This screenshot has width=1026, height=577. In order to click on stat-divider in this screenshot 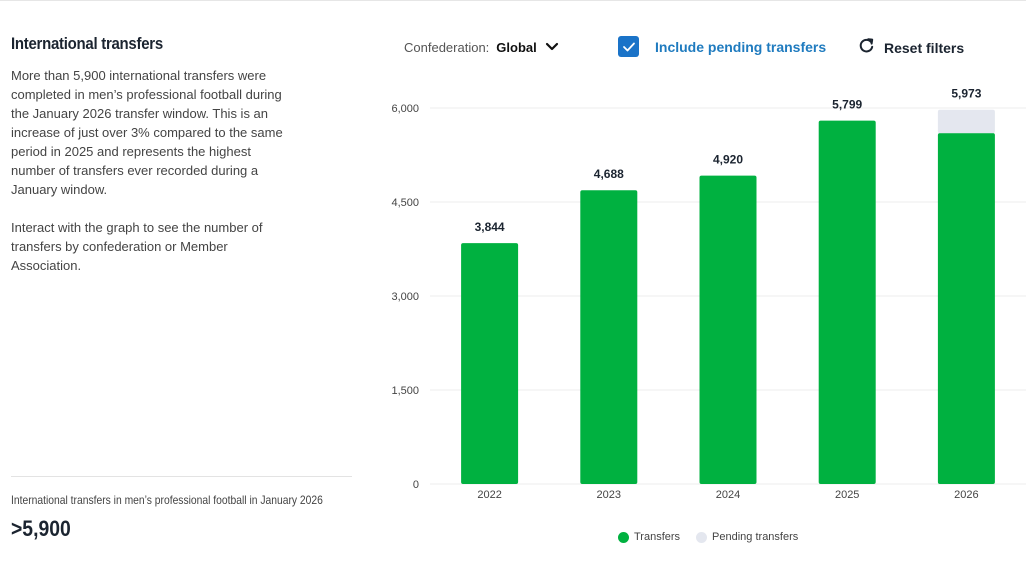, I will do `click(181, 476)`.